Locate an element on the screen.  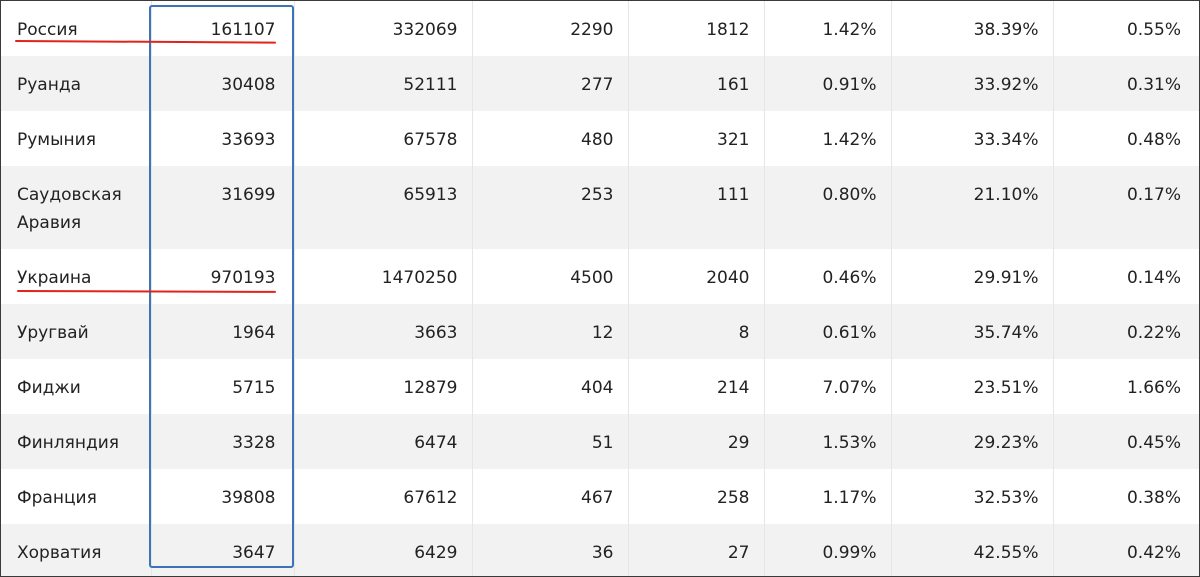
value-cell-5: 0.80% is located at coordinates (828, 207).